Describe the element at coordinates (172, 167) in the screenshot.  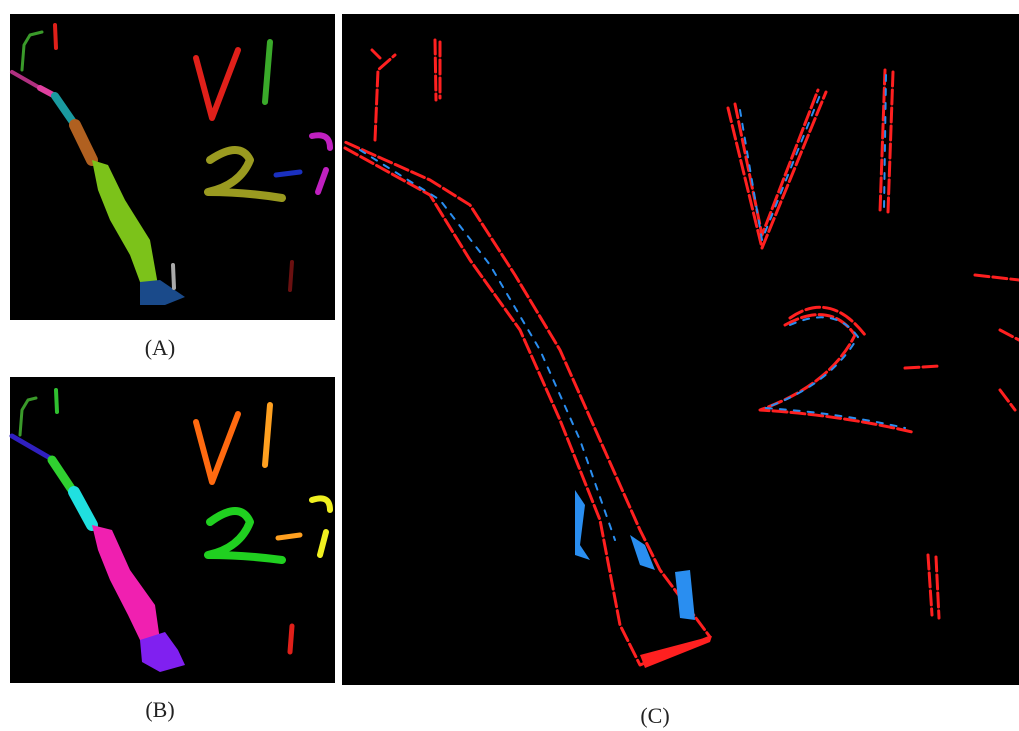
I see `panel-a-image` at that location.